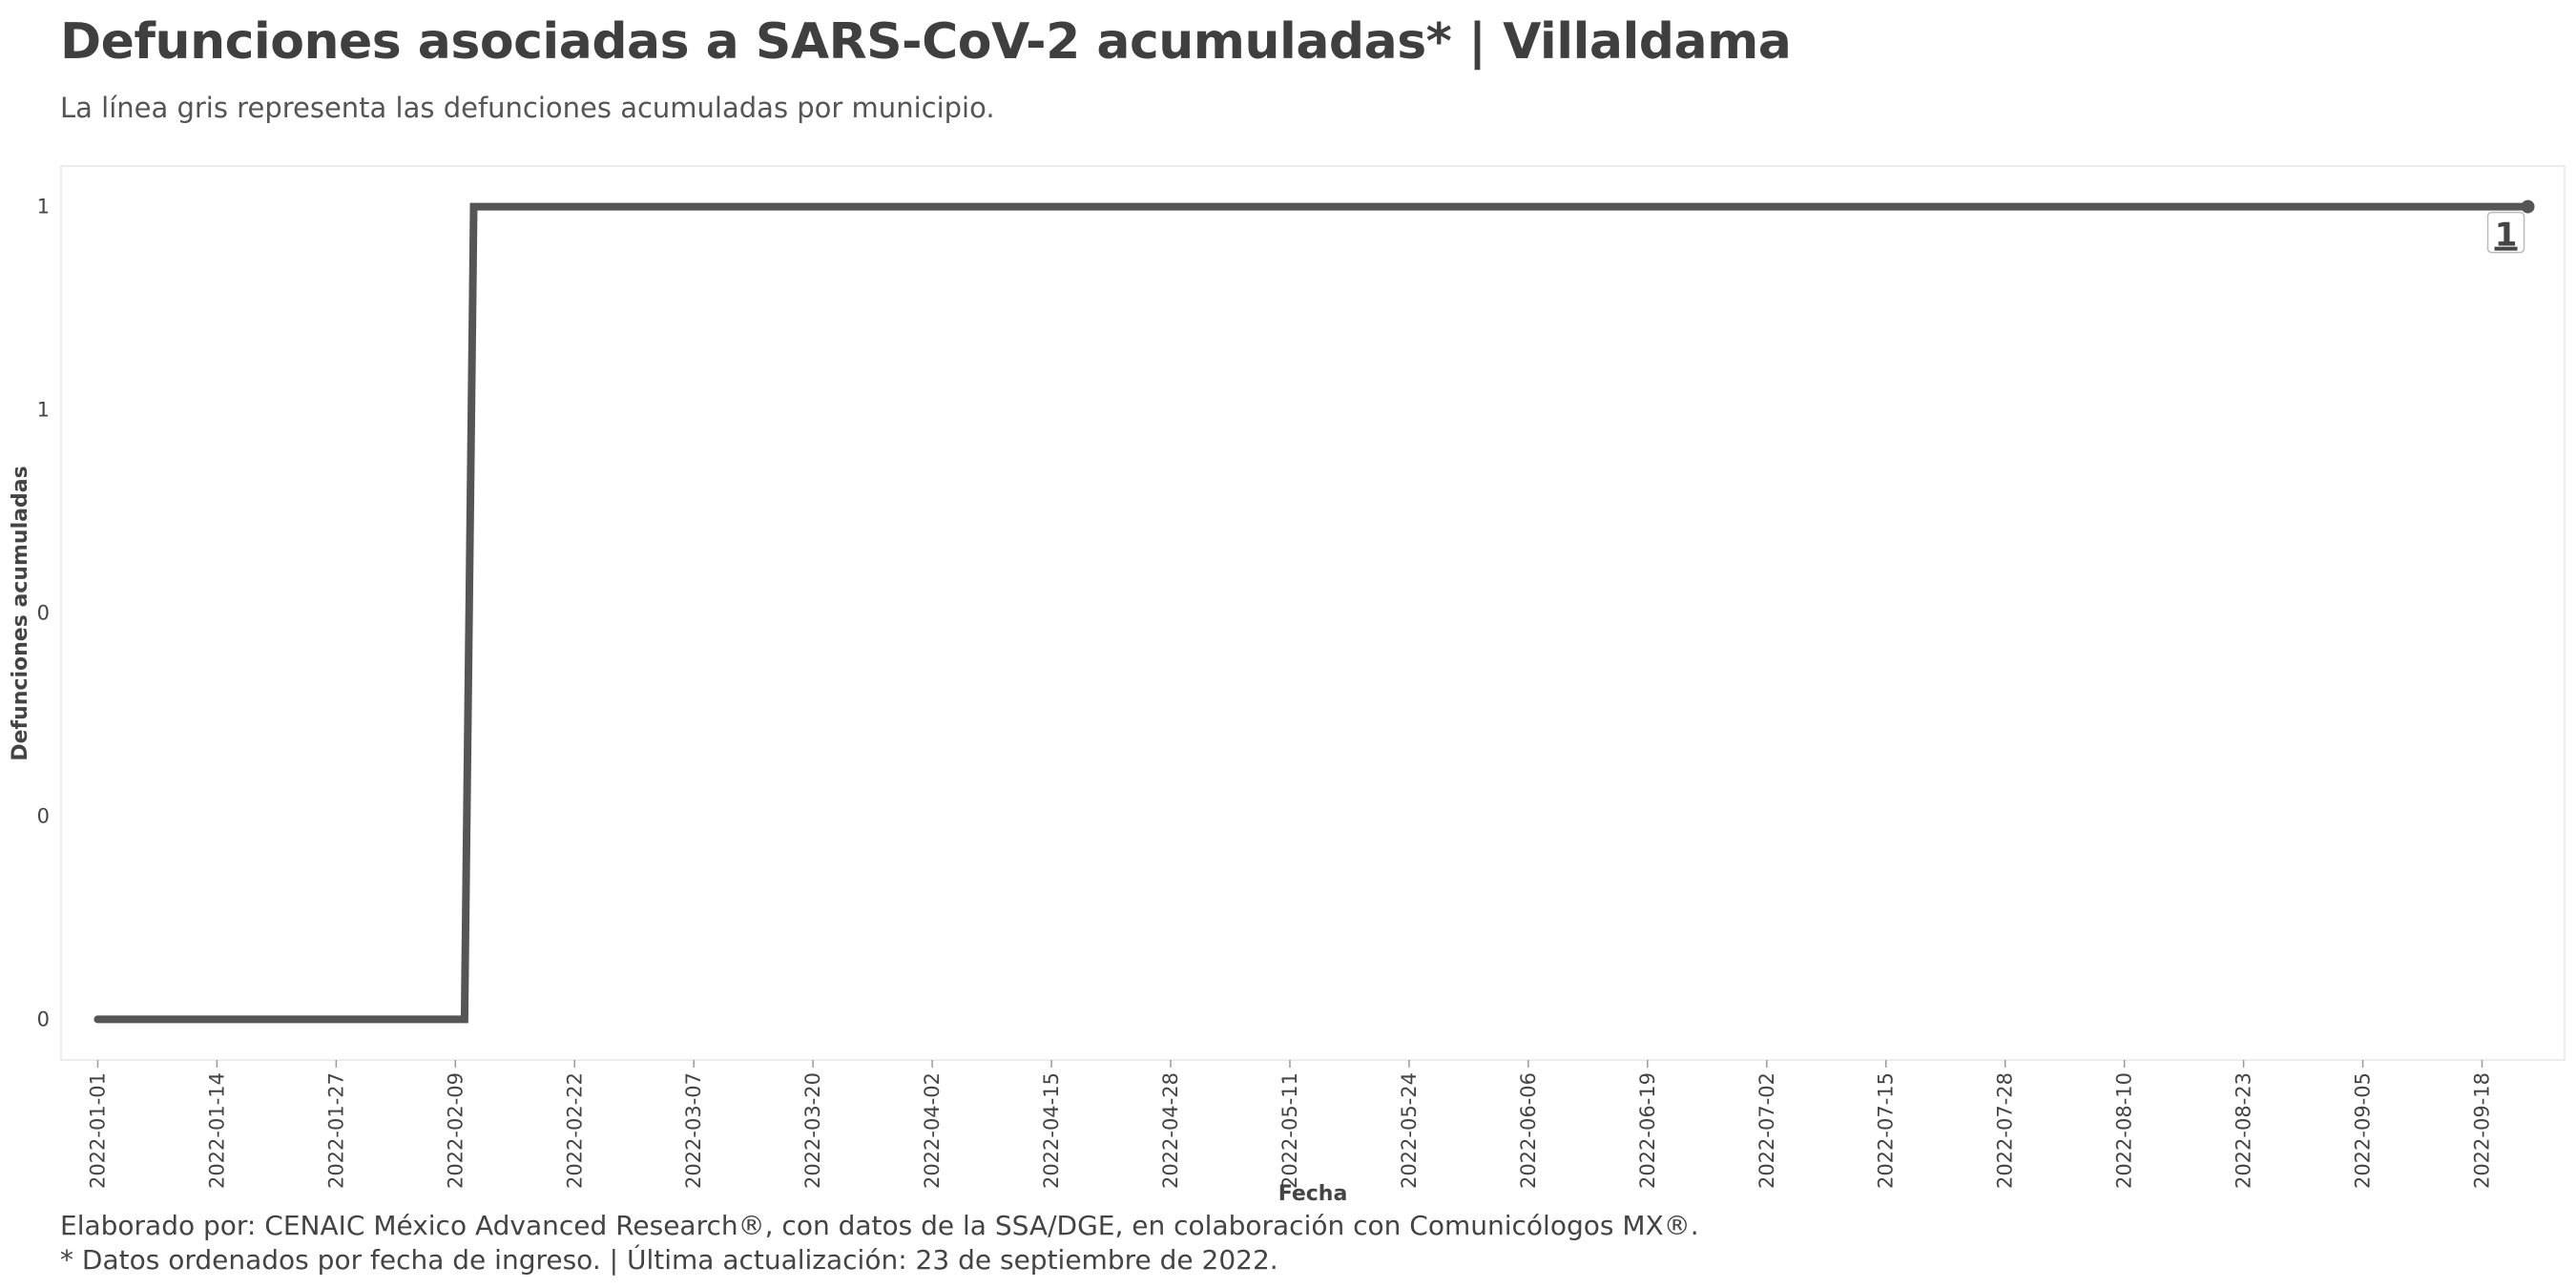 This screenshot has height=1288, width=2576. I want to click on x-tick-label: 2022-06-06, so click(1528, 1130).